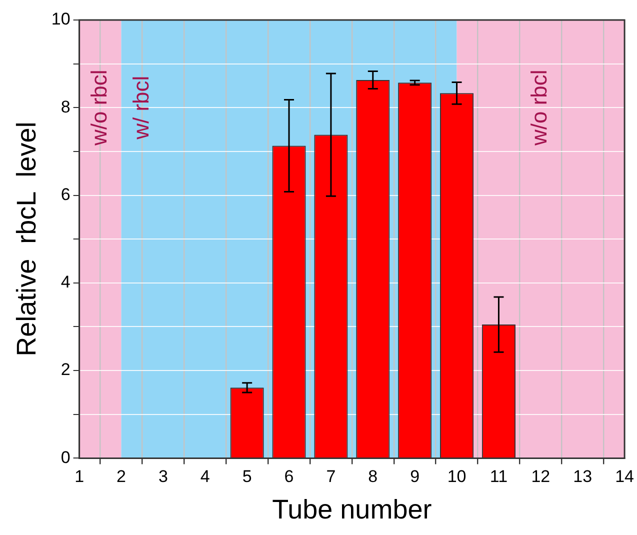 Image resolution: width=637 pixels, height=535 pixels. Describe the element at coordinates (582, 476) in the screenshot. I see `x-tick-label: 13` at that location.